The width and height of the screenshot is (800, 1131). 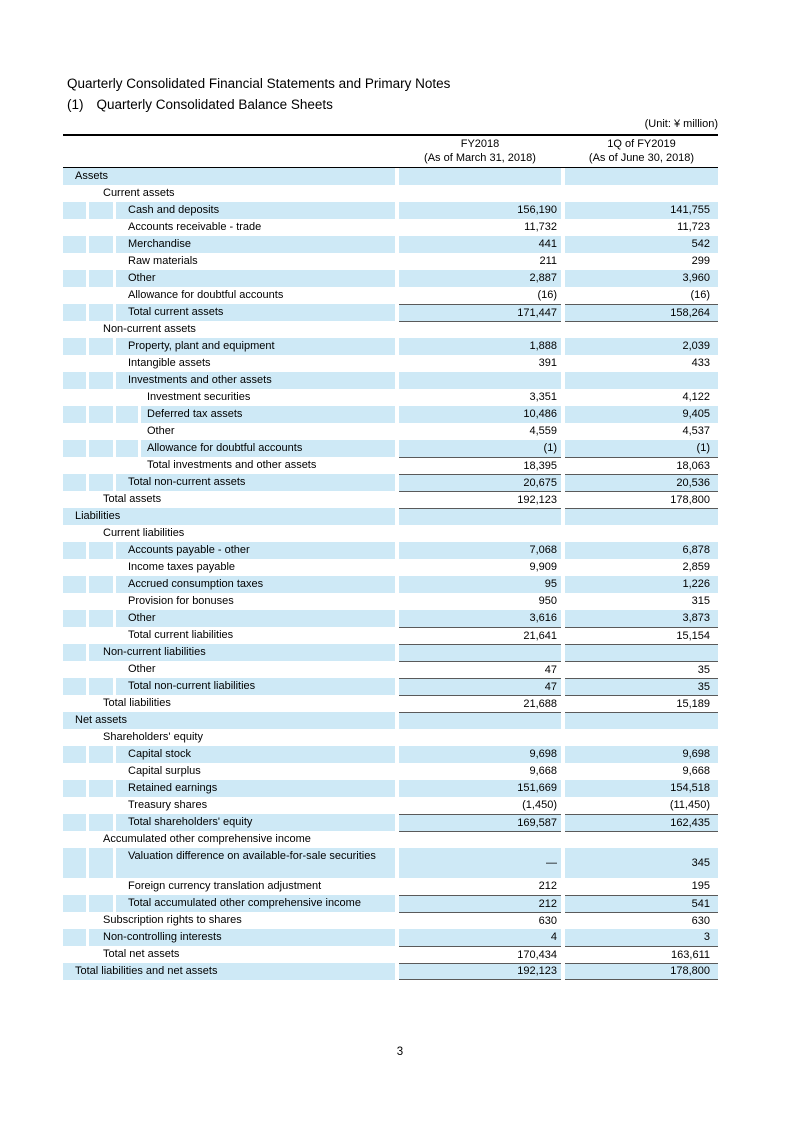 I want to click on table-row: Property, plant and equipment 1,888 2,039, so click(x=390, y=346).